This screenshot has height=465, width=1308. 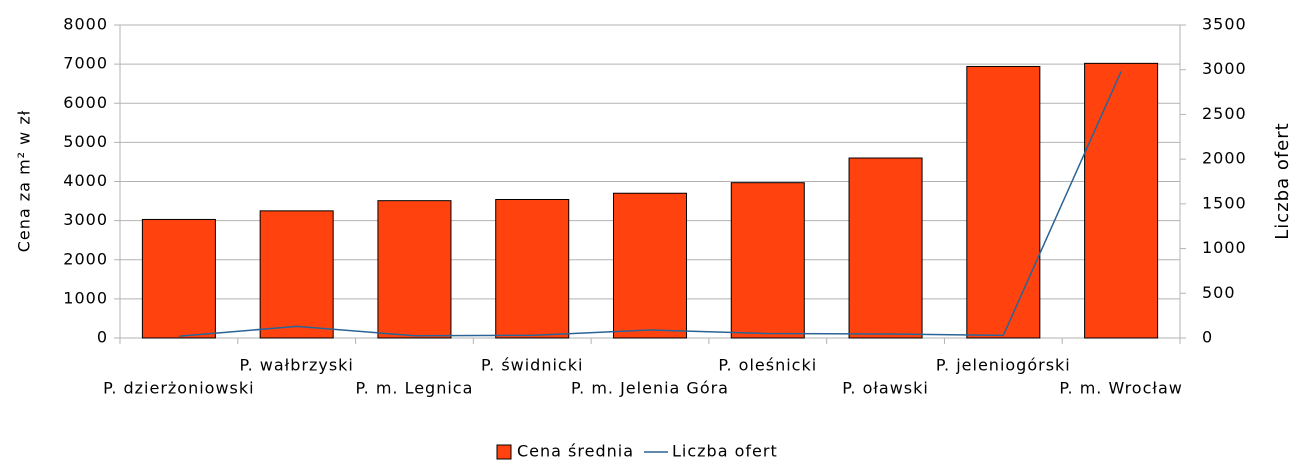 I want to click on x-tick-label: P. dzierżoniowski, so click(x=178, y=388).